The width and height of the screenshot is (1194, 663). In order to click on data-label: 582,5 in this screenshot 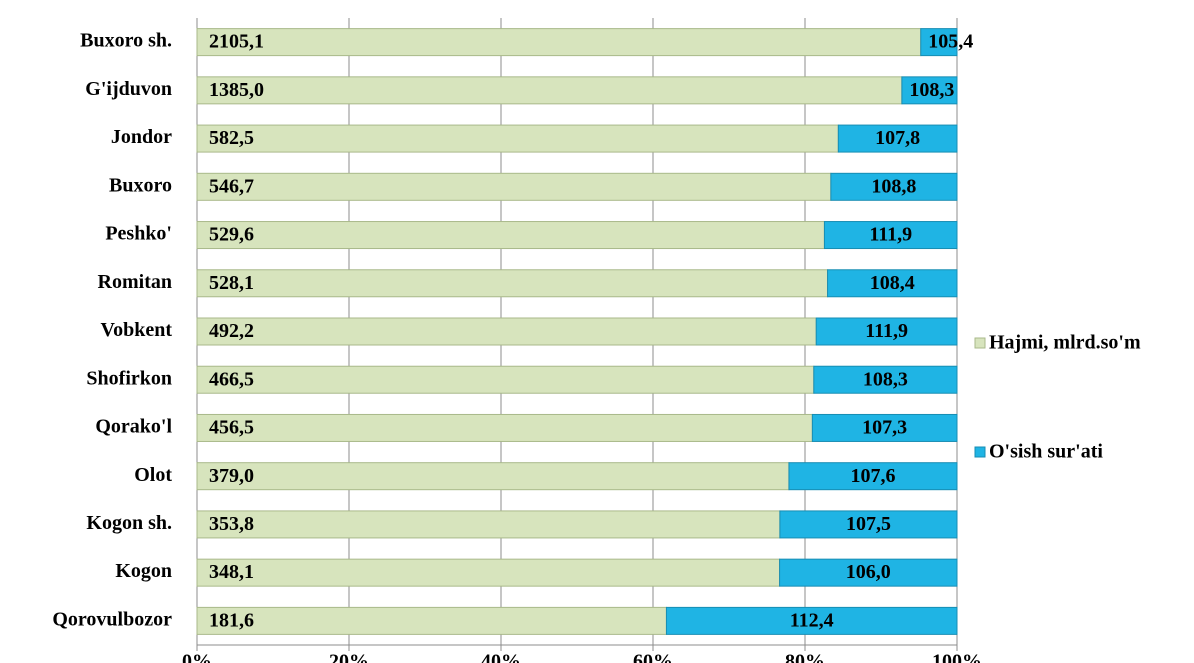, I will do `click(231, 138)`.